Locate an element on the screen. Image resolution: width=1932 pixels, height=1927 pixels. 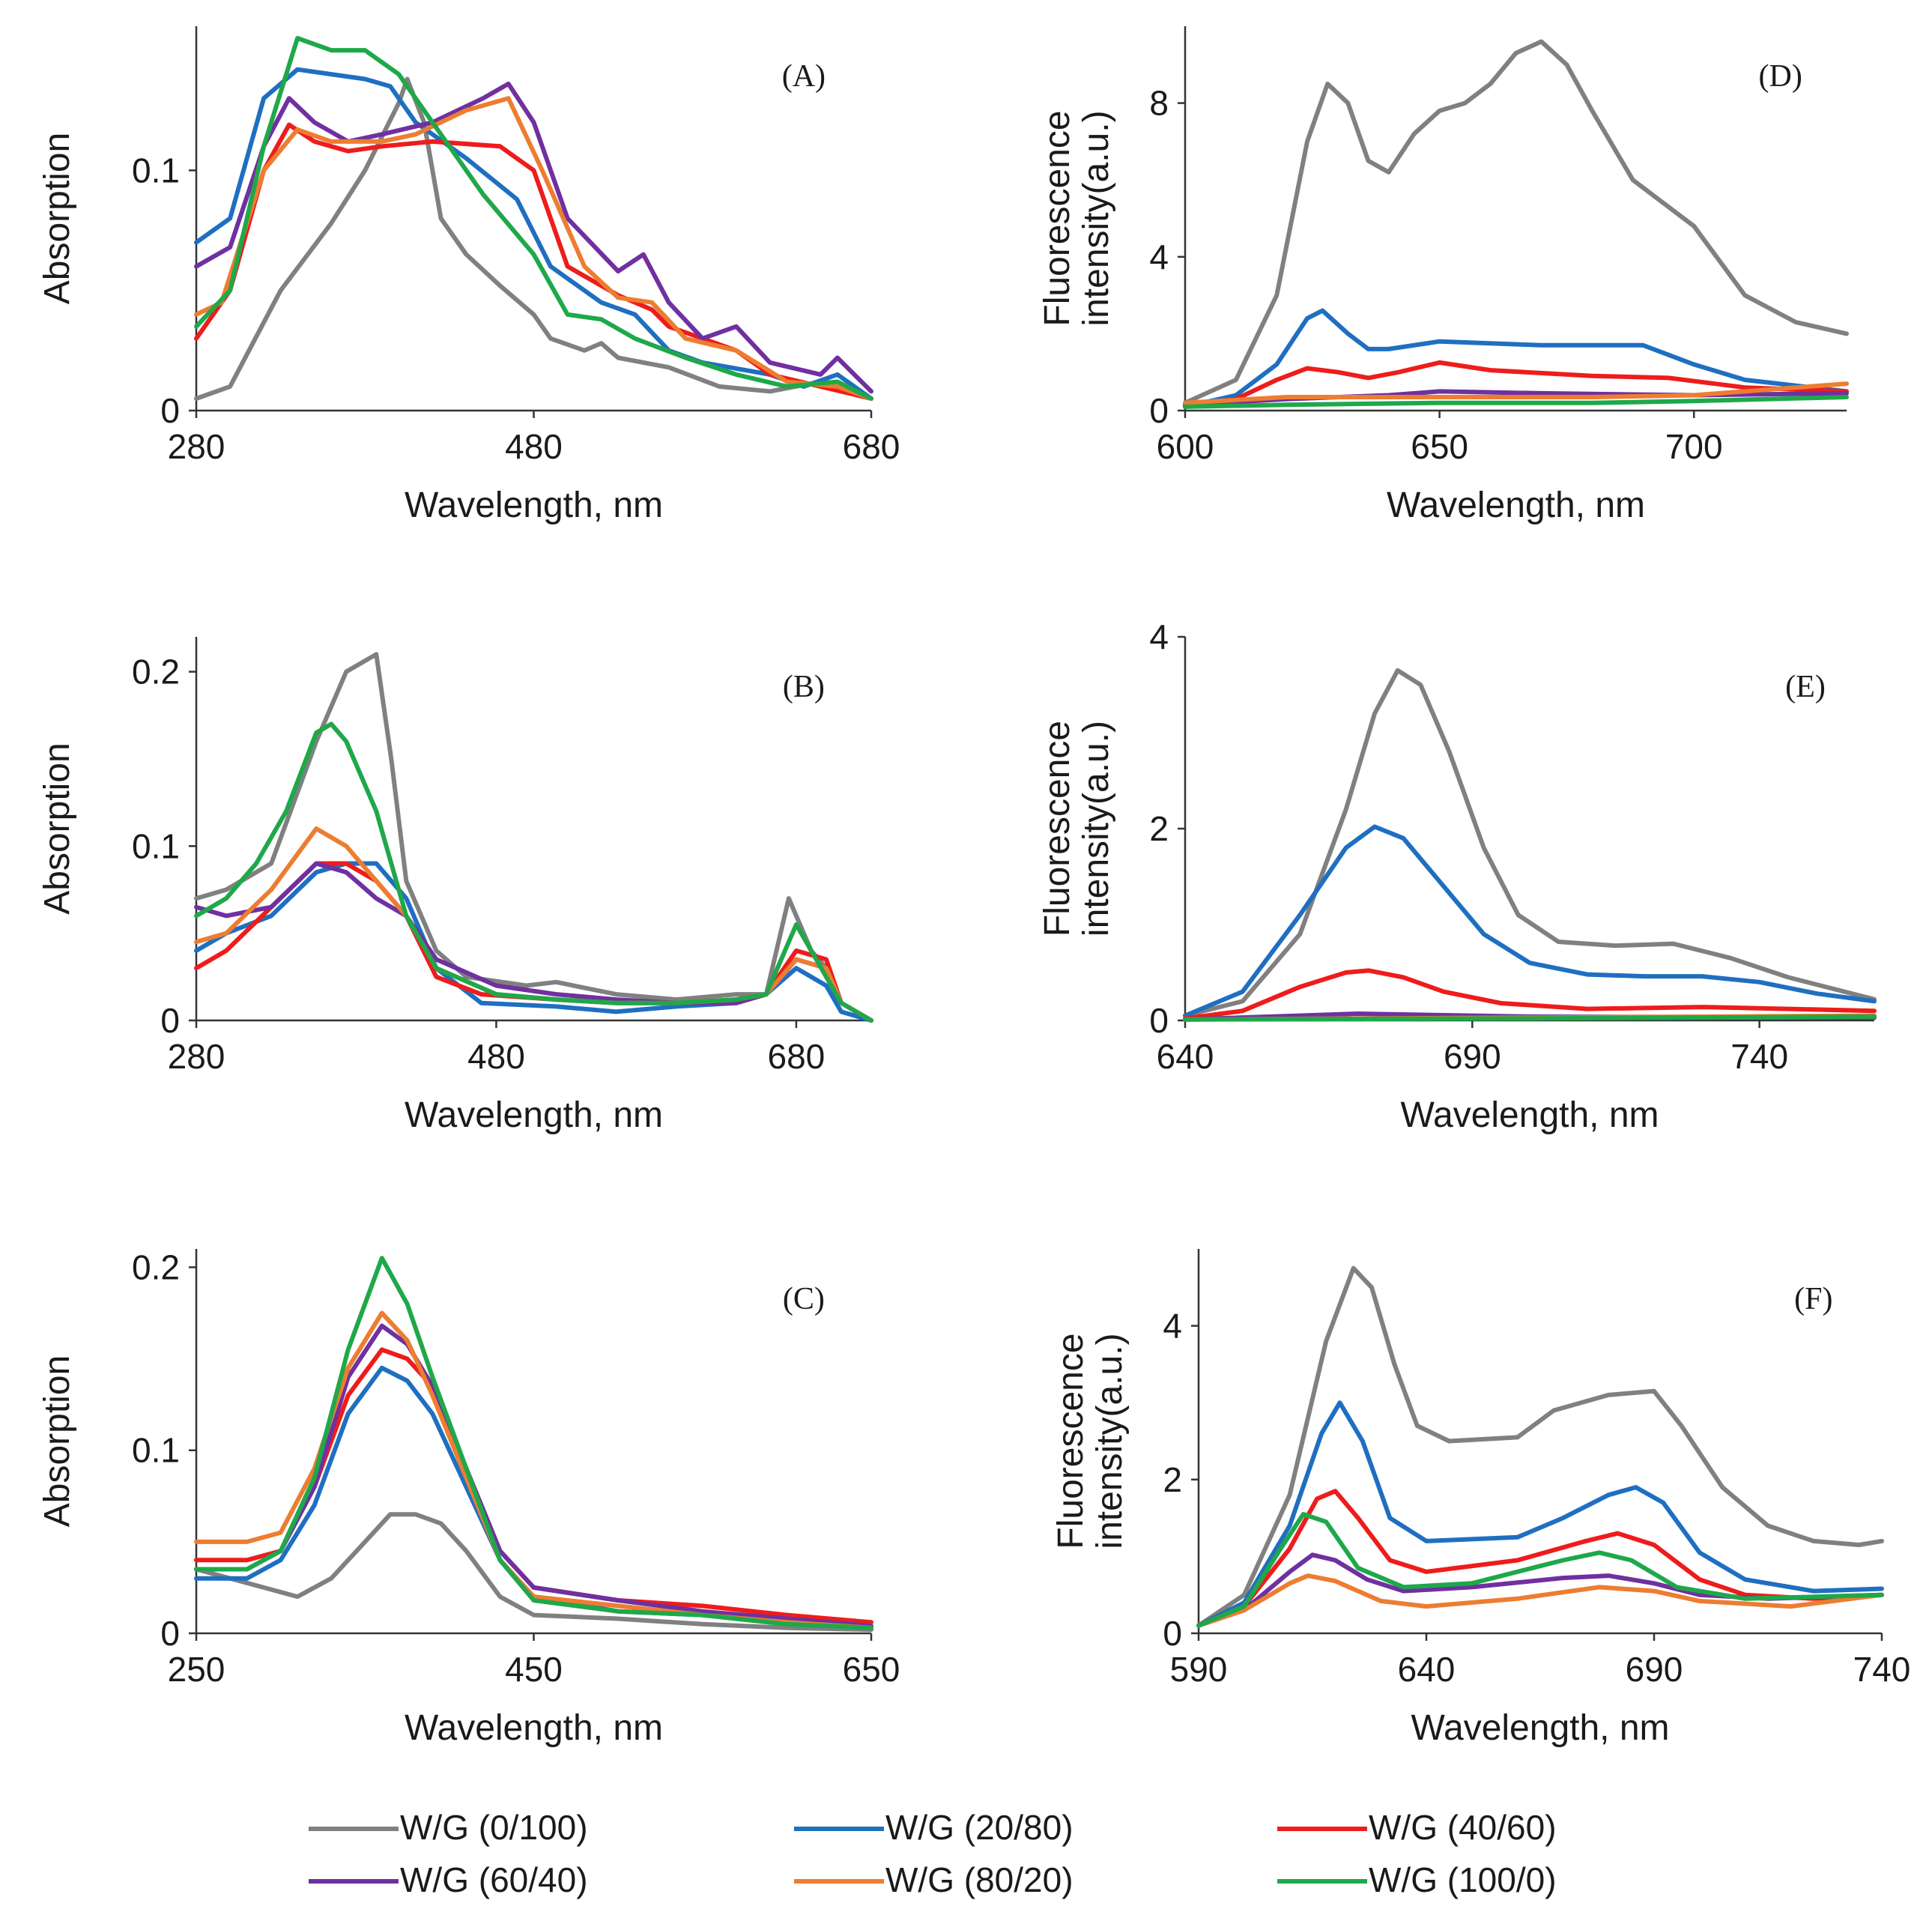
legend-item: W/G (100/0) is located at coordinates (1417, 1879).